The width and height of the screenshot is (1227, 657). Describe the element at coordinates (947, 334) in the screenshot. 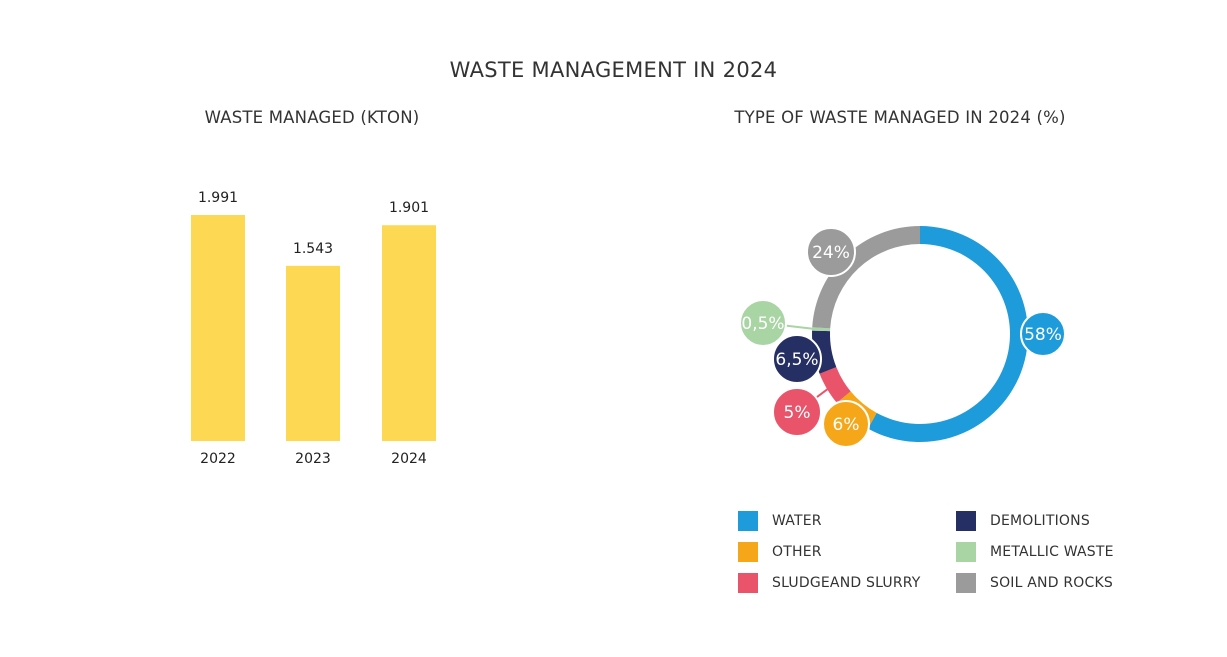

I see `donut-slice-water` at that location.